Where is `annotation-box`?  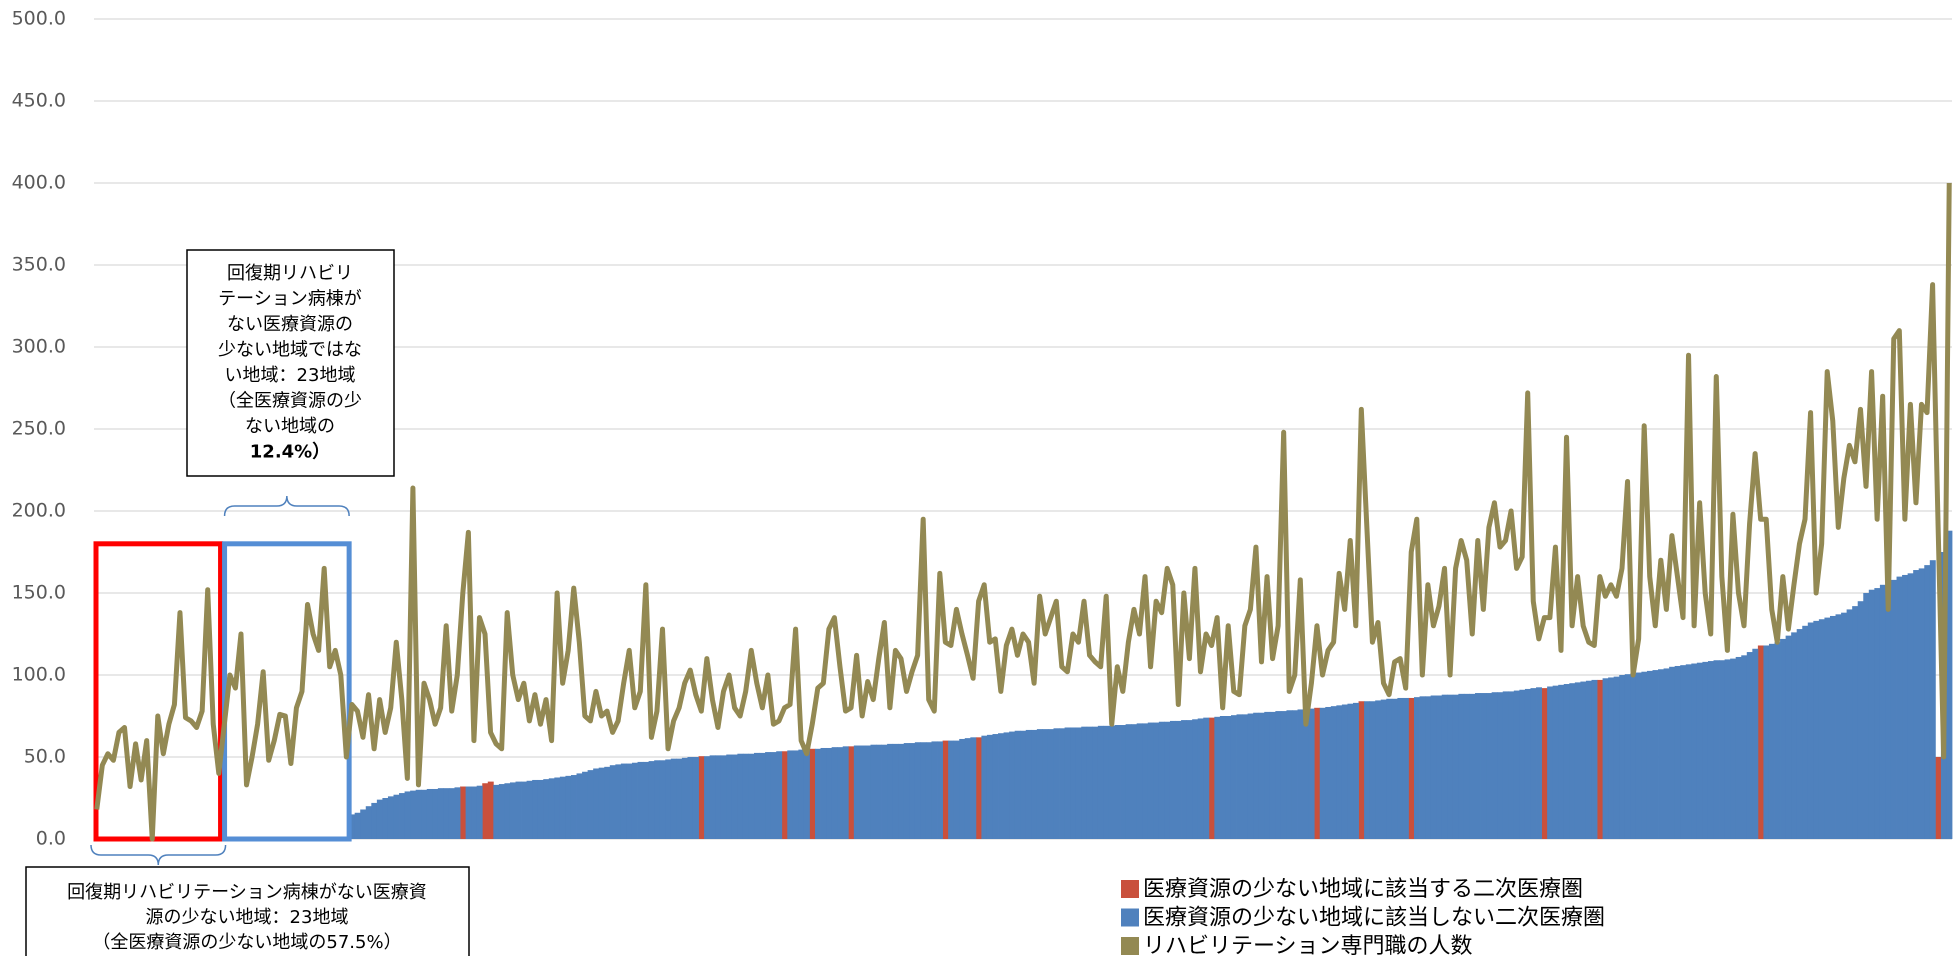
annotation-box is located at coordinates (290, 363).